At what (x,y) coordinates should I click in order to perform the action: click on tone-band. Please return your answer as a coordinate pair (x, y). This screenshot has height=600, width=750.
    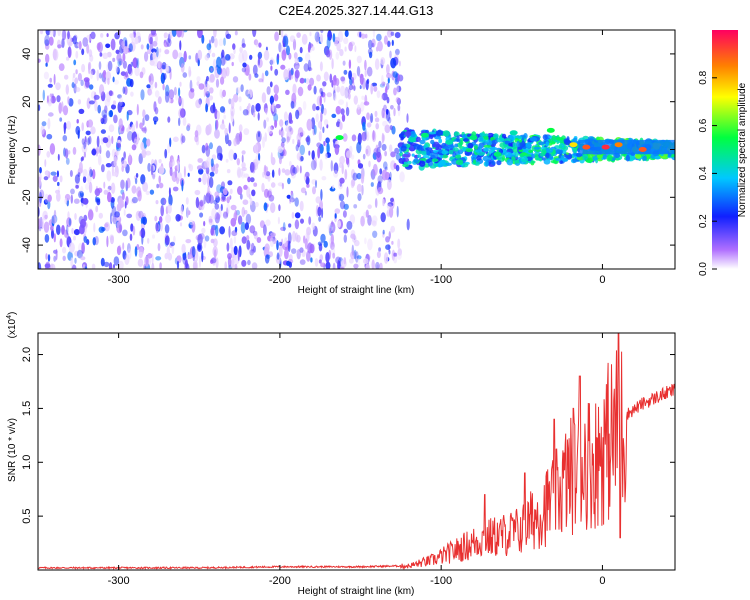
    Looking at the image, I should click on (626, 147).